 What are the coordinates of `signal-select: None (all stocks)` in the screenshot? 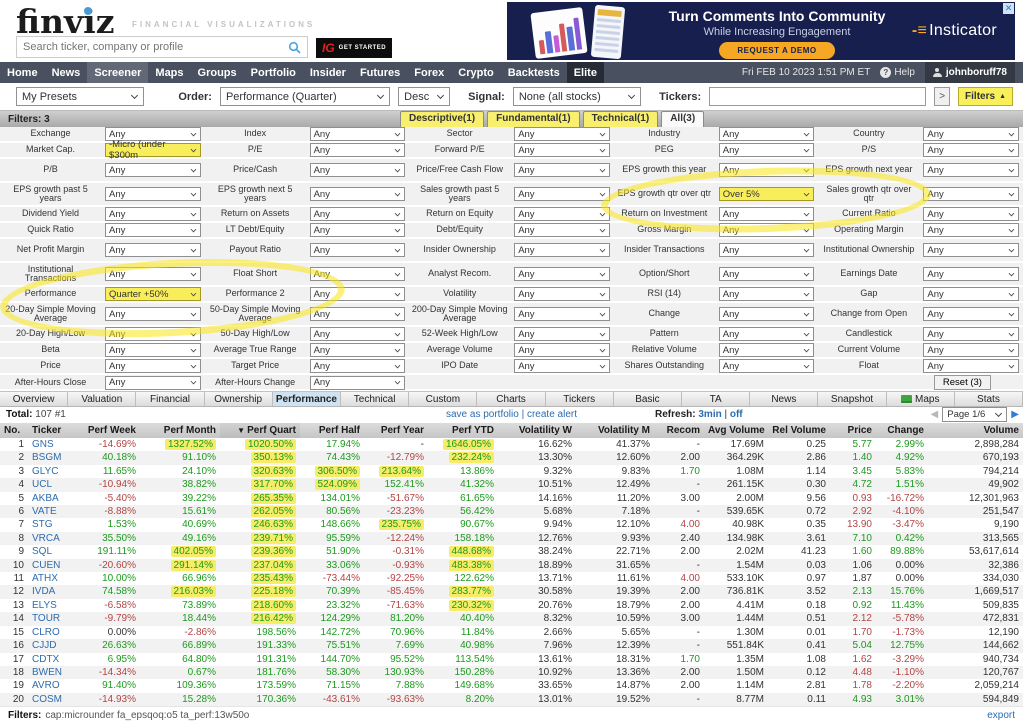 It's located at (577, 96).